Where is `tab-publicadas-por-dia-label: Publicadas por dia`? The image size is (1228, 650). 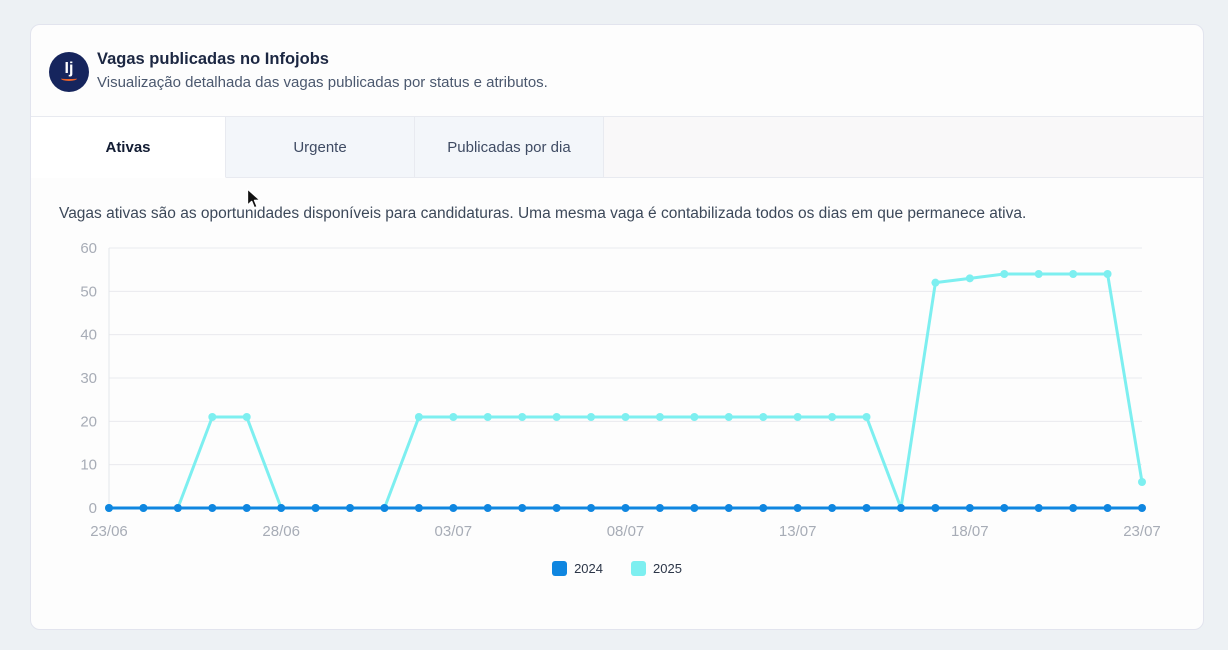 tab-publicadas-por-dia-label: Publicadas por dia is located at coordinates (509, 147).